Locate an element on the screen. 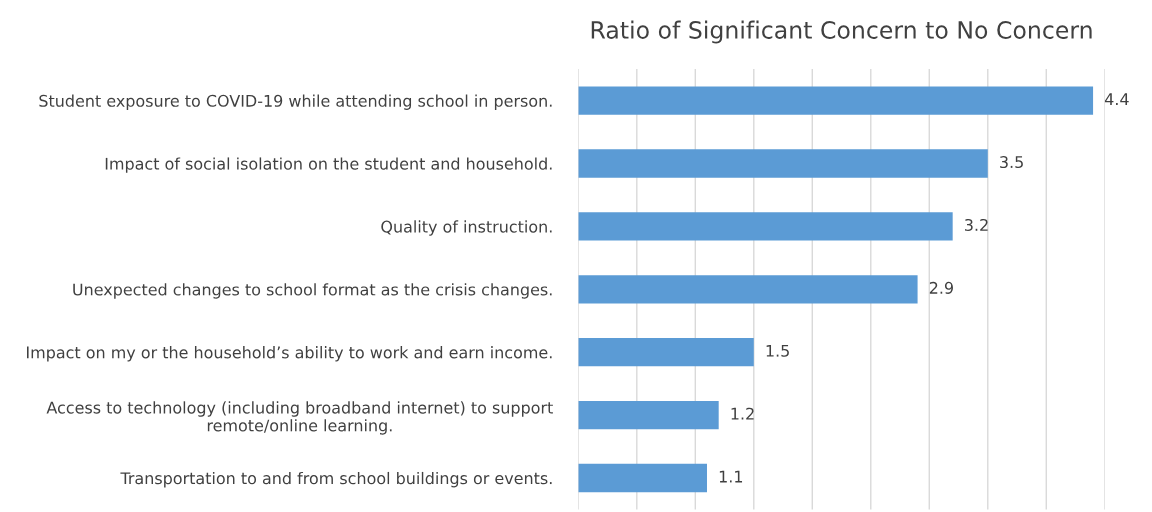 The height and width of the screenshot is (512, 1152). chart-title: Ratio of Significant Concern to No Concern is located at coordinates (841, 32).